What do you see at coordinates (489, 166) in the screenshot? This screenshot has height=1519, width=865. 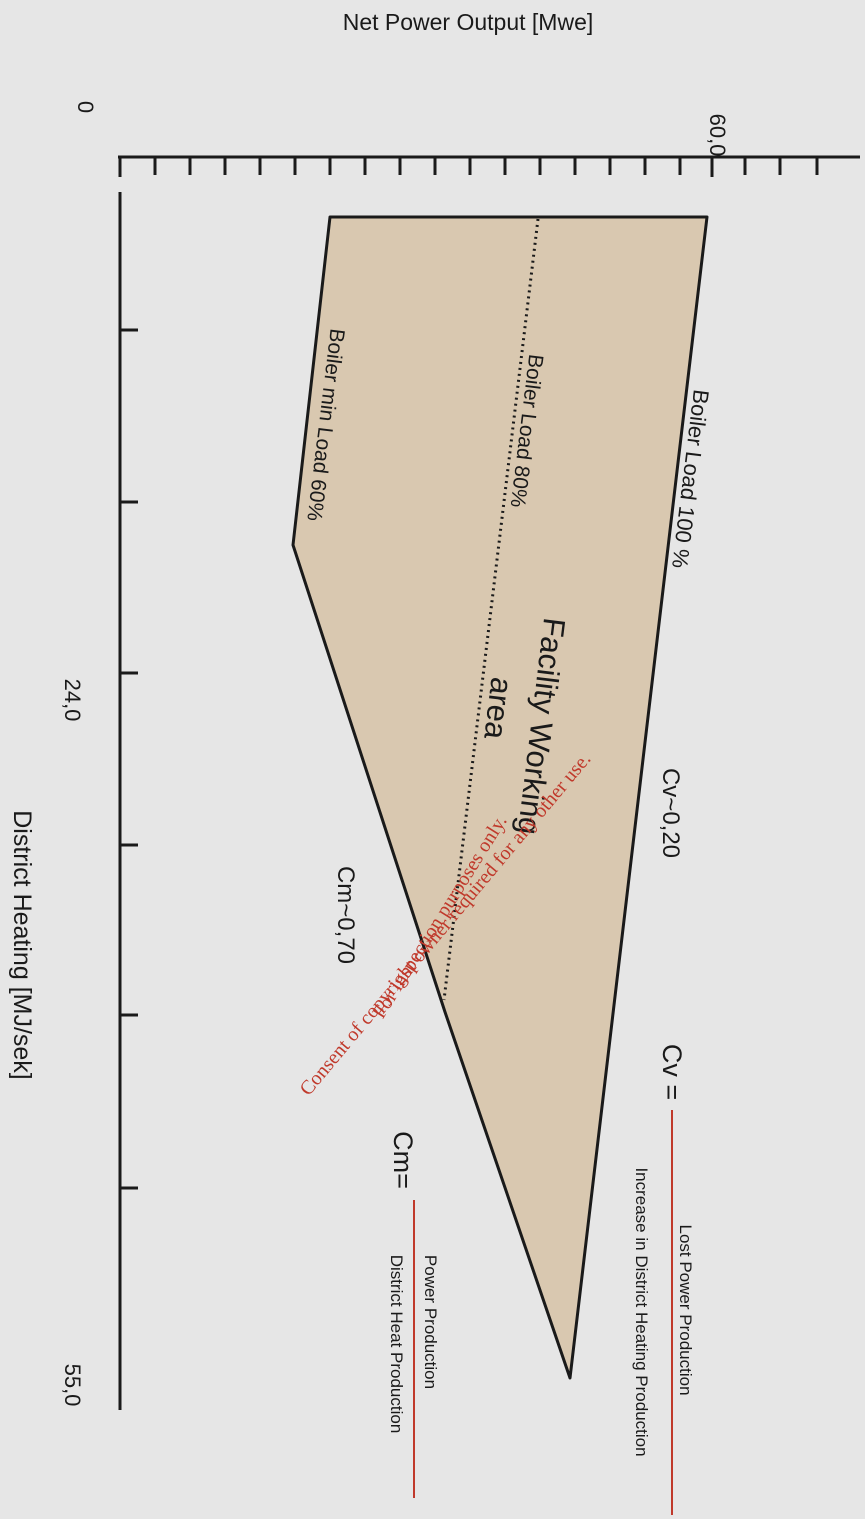 I see `power-axis` at bounding box center [489, 166].